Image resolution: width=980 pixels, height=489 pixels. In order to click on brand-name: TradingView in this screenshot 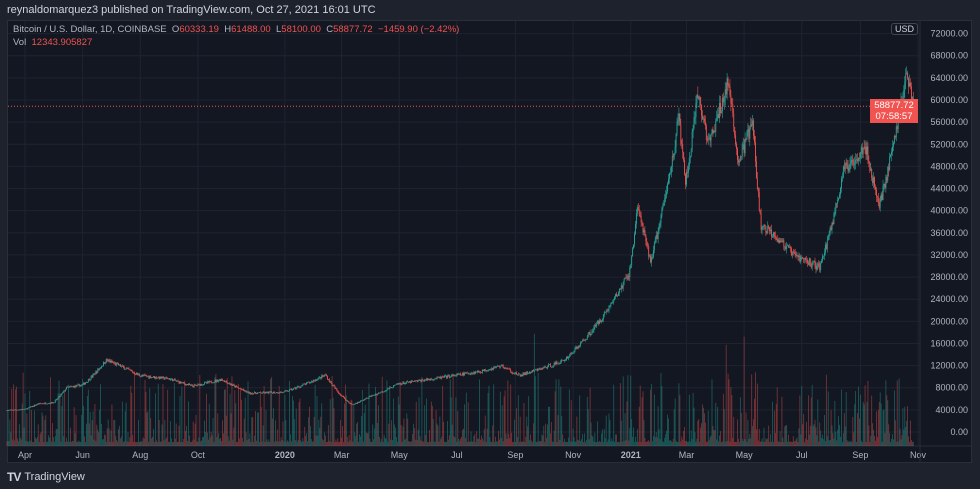, I will do `click(54, 477)`.